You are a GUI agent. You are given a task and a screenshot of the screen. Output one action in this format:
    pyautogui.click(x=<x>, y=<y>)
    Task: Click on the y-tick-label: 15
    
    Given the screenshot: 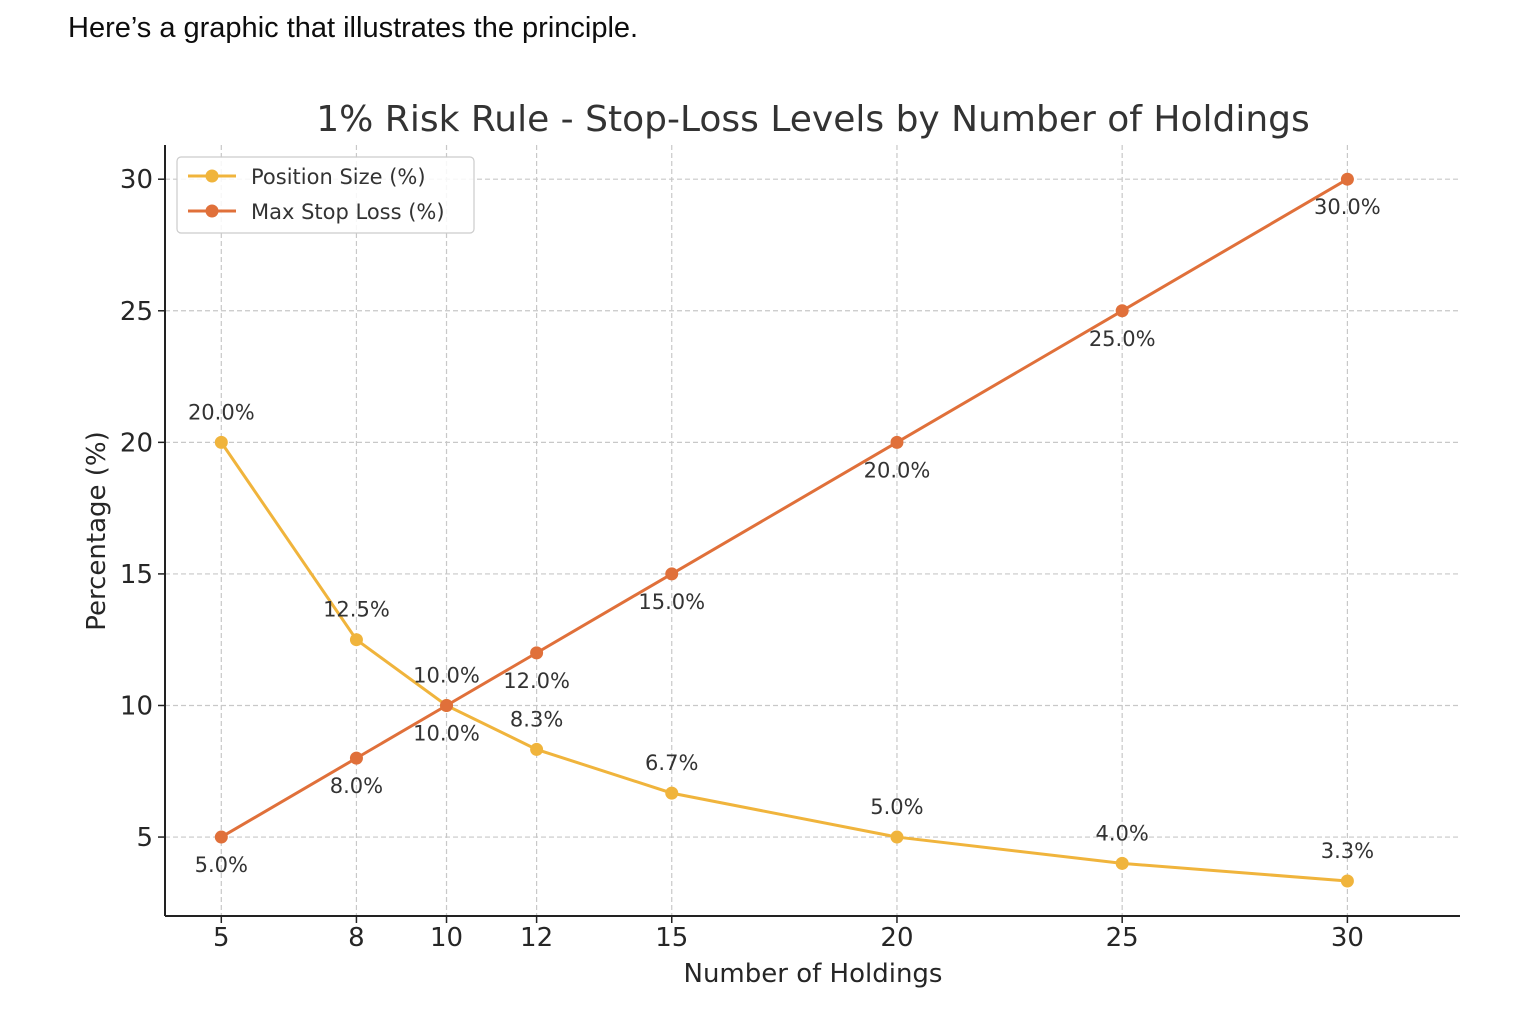 What is the action you would take?
    pyautogui.click(x=136, y=575)
    